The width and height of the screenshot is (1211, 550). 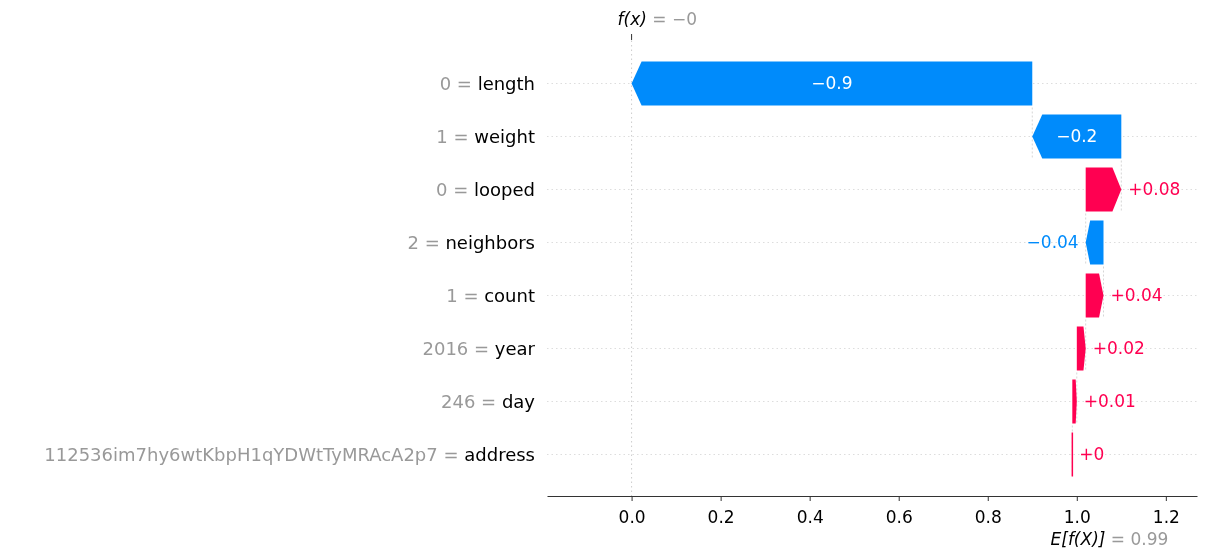 I want to click on y-tick-label: 112536im7hy6wtKbpH1qYDWtTyMRAcA2p7 = address, so click(x=289, y=454).